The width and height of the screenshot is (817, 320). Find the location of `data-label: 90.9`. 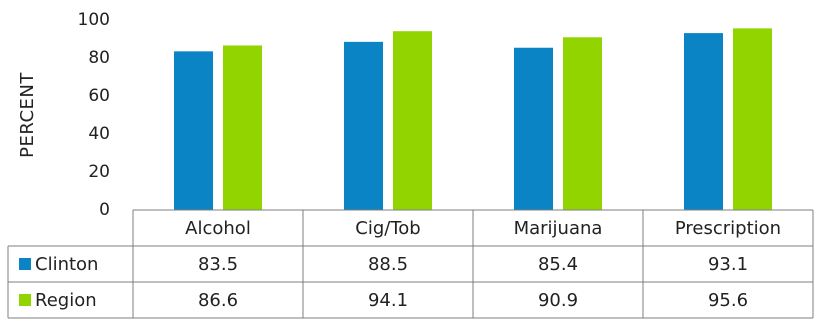

data-label: 90.9 is located at coordinates (558, 300).